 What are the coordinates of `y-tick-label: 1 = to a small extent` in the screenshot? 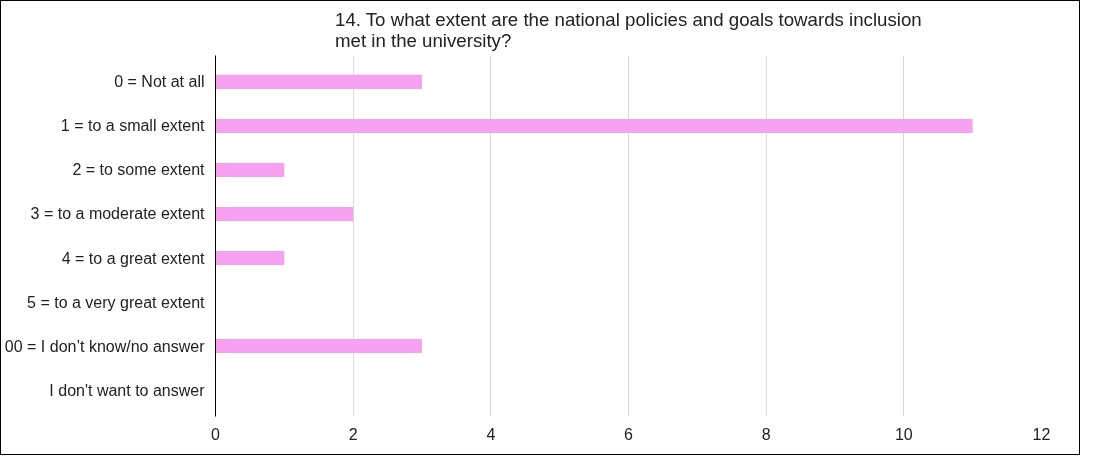 It's located at (133, 126).